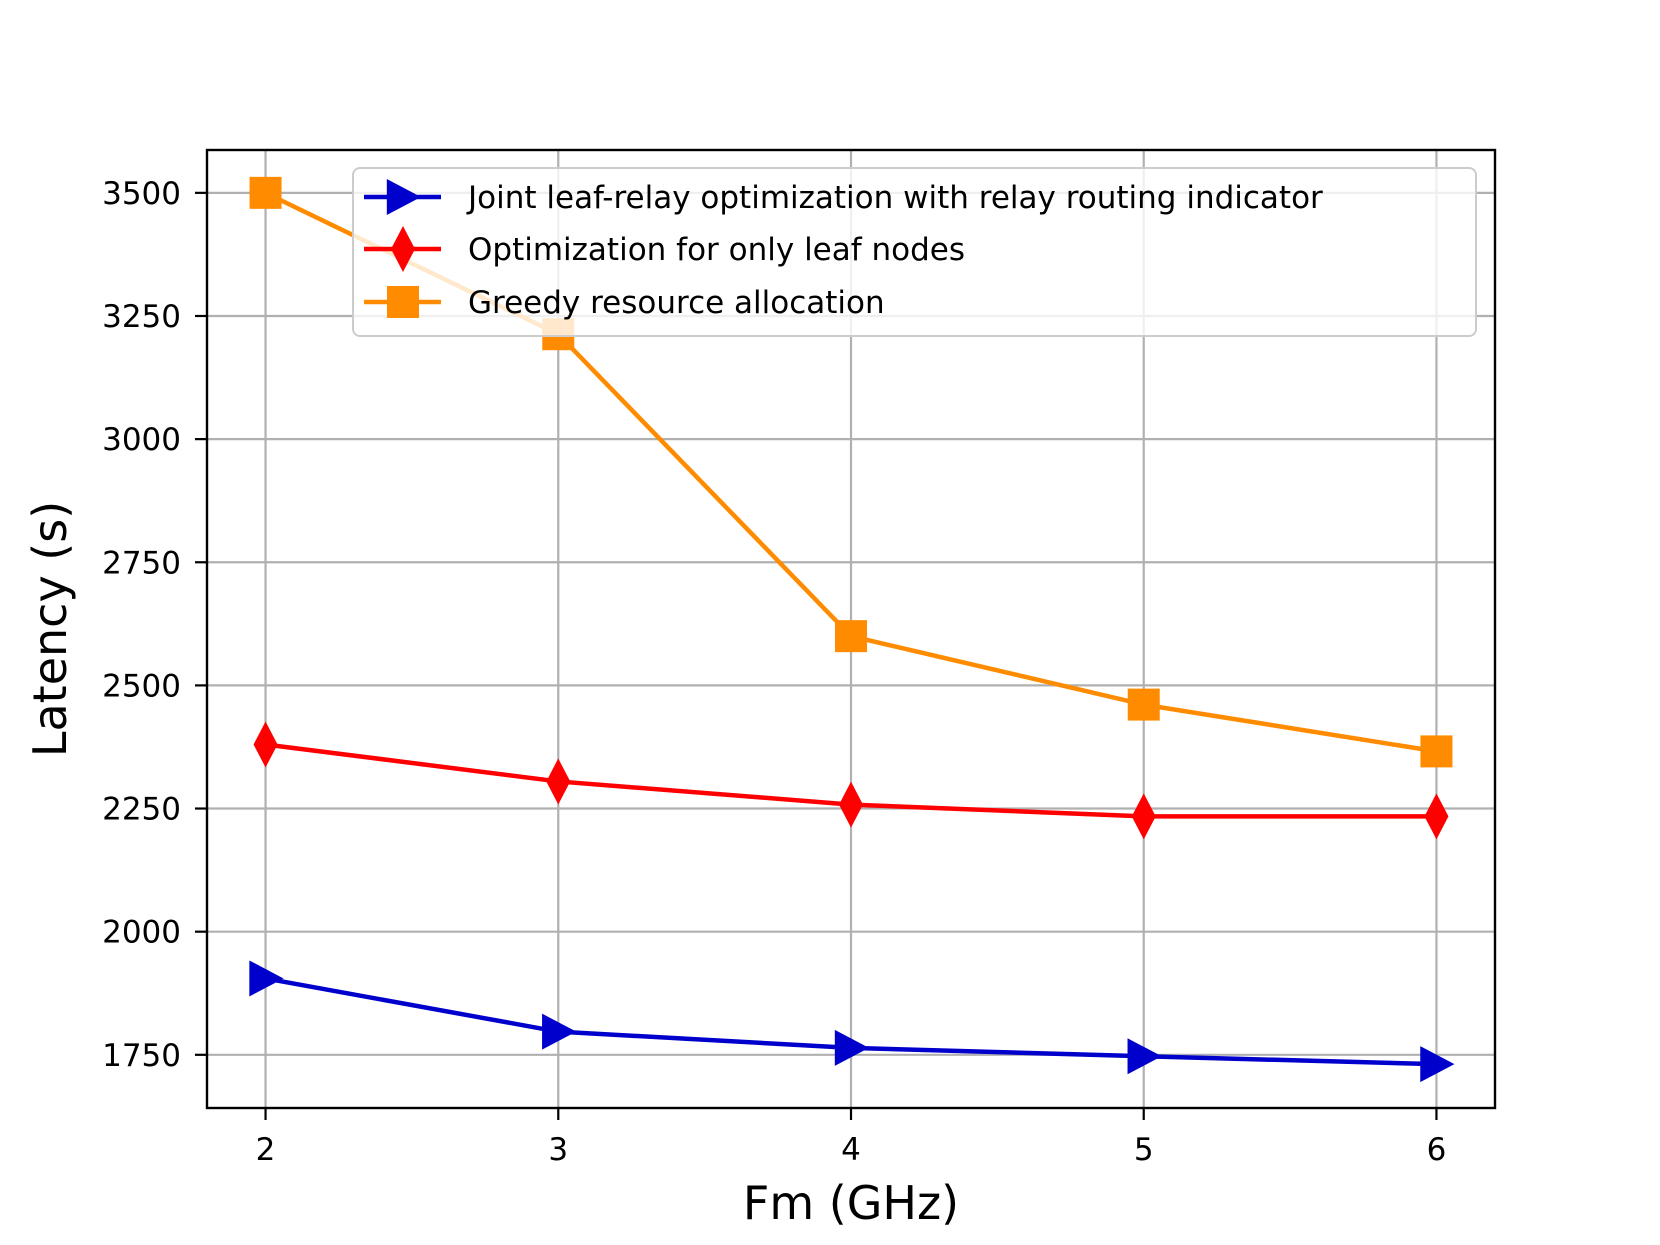 This screenshot has width=1660, height=1245. Describe the element at coordinates (851, 1150) in the screenshot. I see `x-tick-label: 4` at that location.